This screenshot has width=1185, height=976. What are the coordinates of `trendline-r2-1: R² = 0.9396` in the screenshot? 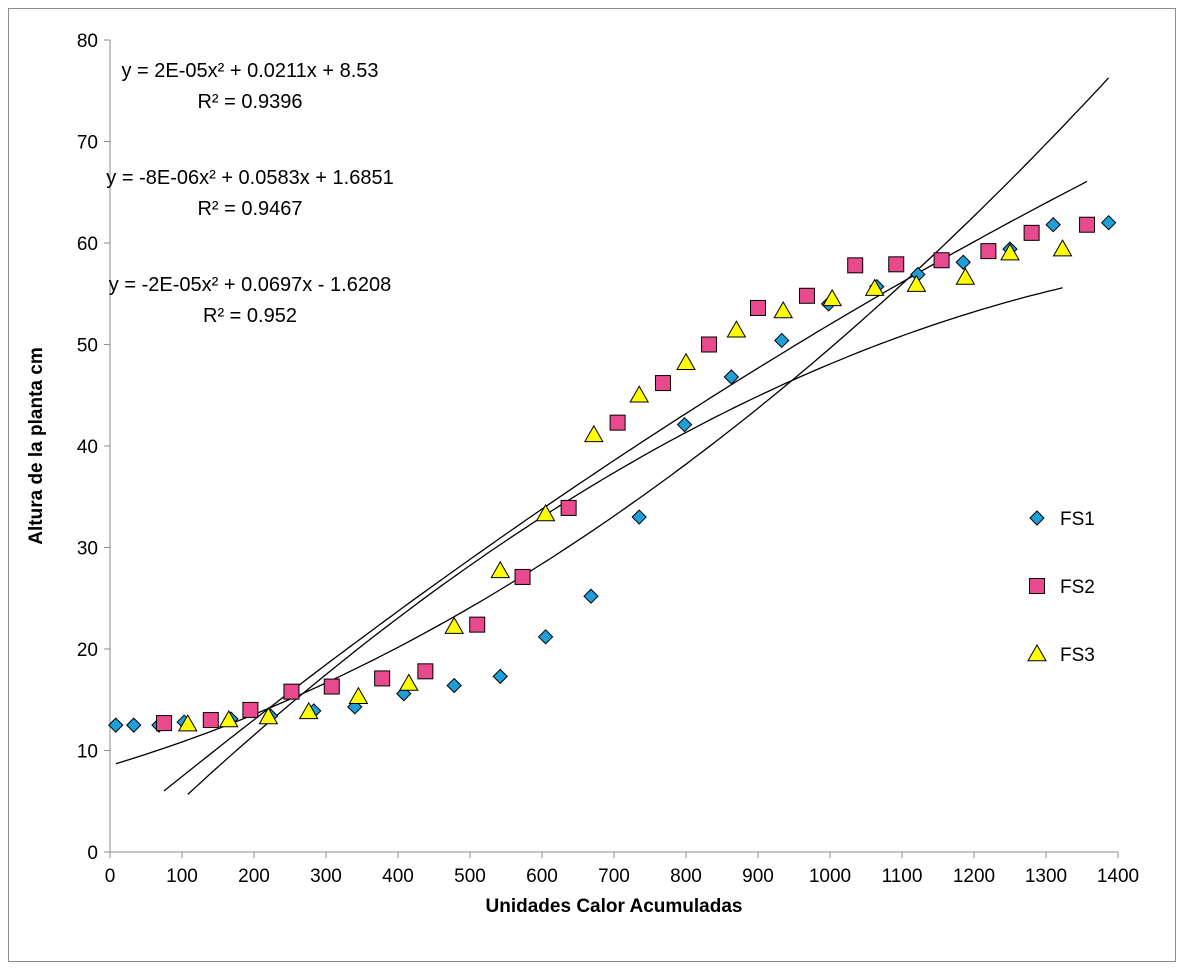 It's located at (249, 102).